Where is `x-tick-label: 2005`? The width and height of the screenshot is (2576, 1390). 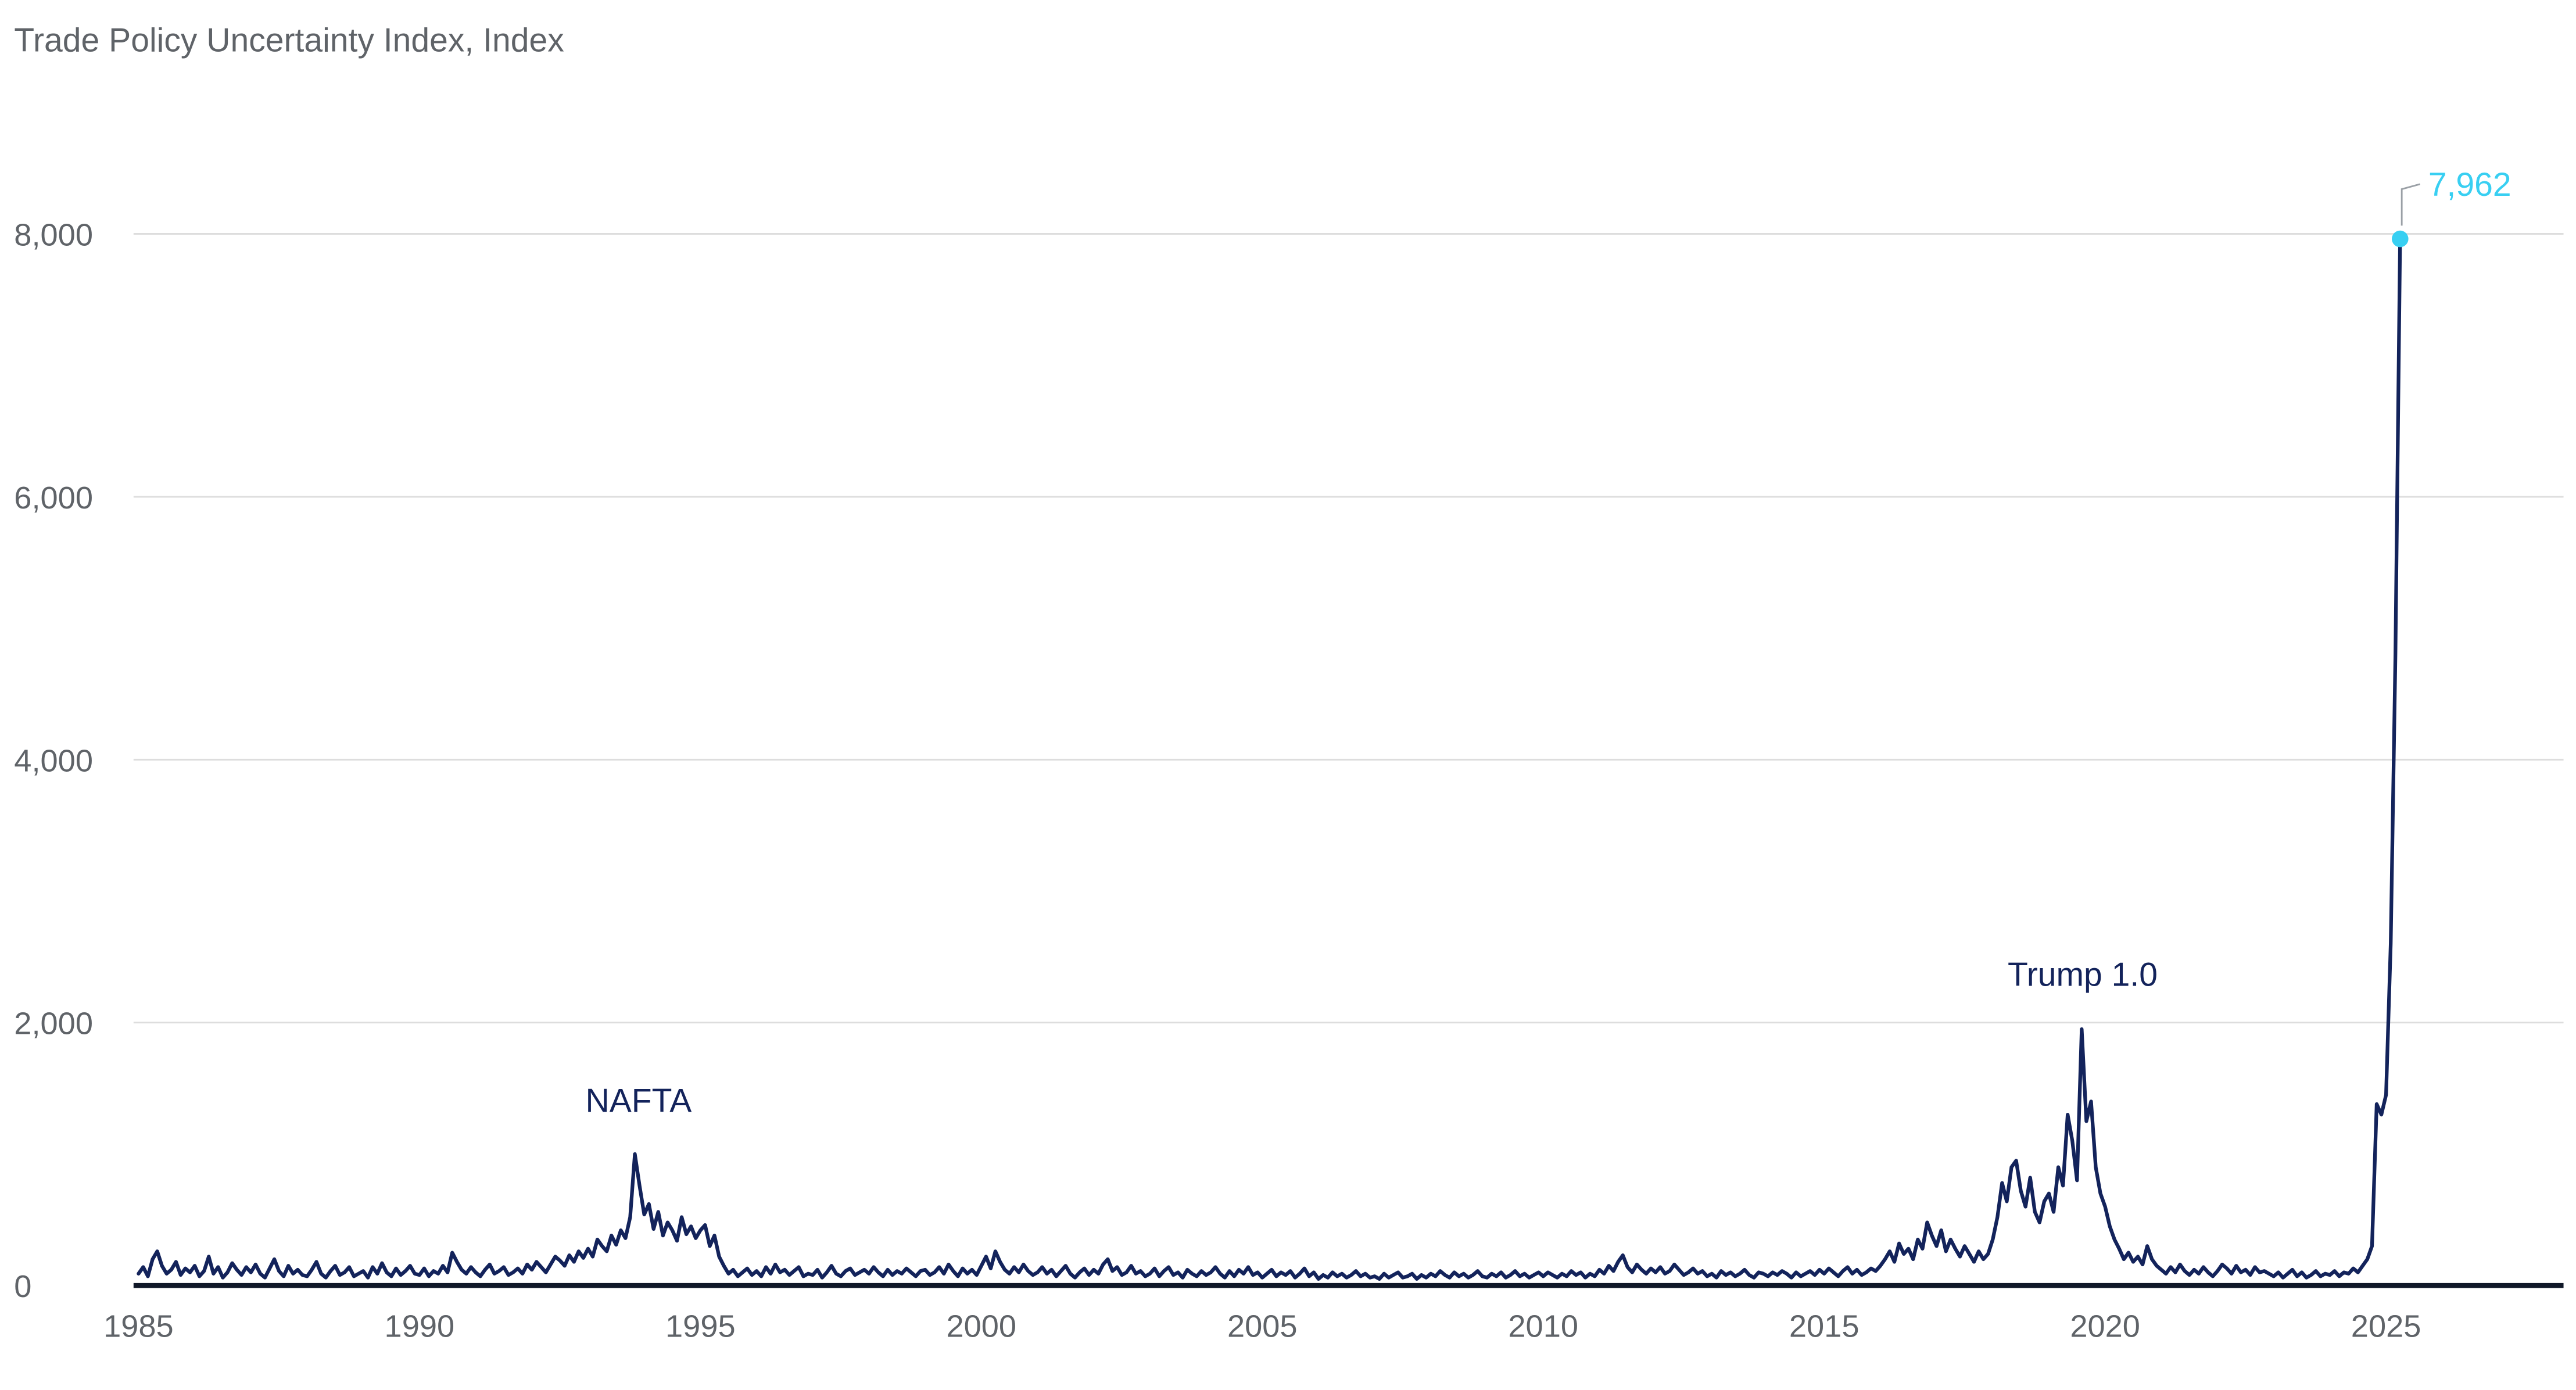 x-tick-label: 2005 is located at coordinates (1262, 1326).